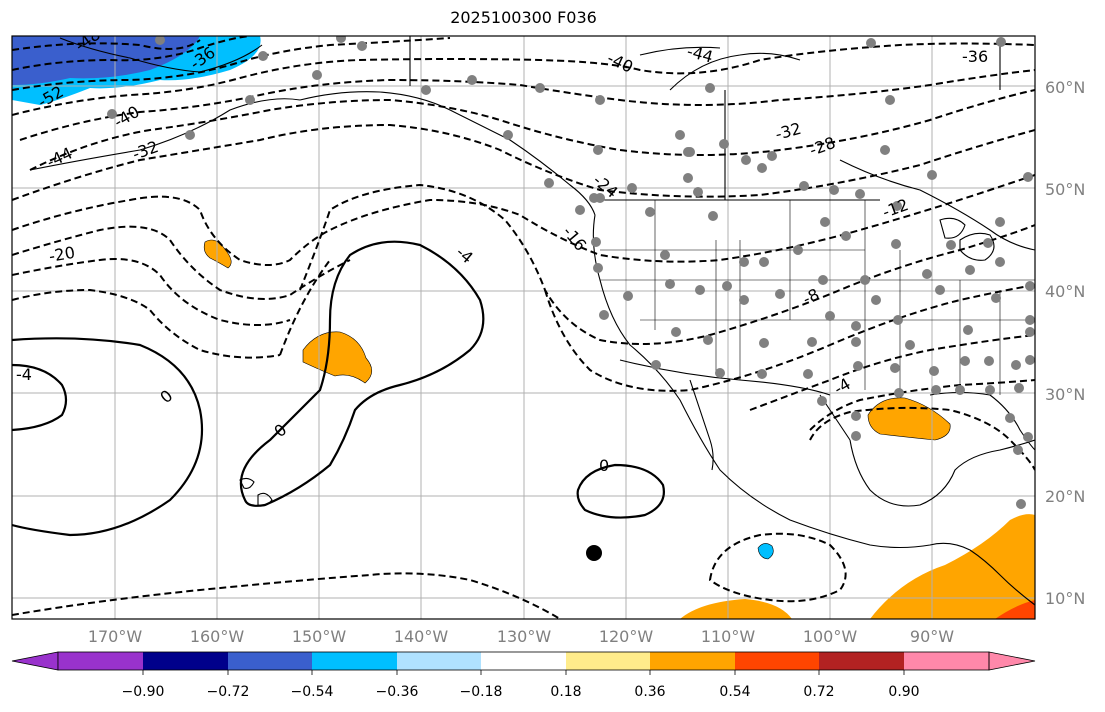 The image size is (1105, 712). What do you see at coordinates (1065, 496) in the screenshot?
I see `lat-label: 20°N` at bounding box center [1065, 496].